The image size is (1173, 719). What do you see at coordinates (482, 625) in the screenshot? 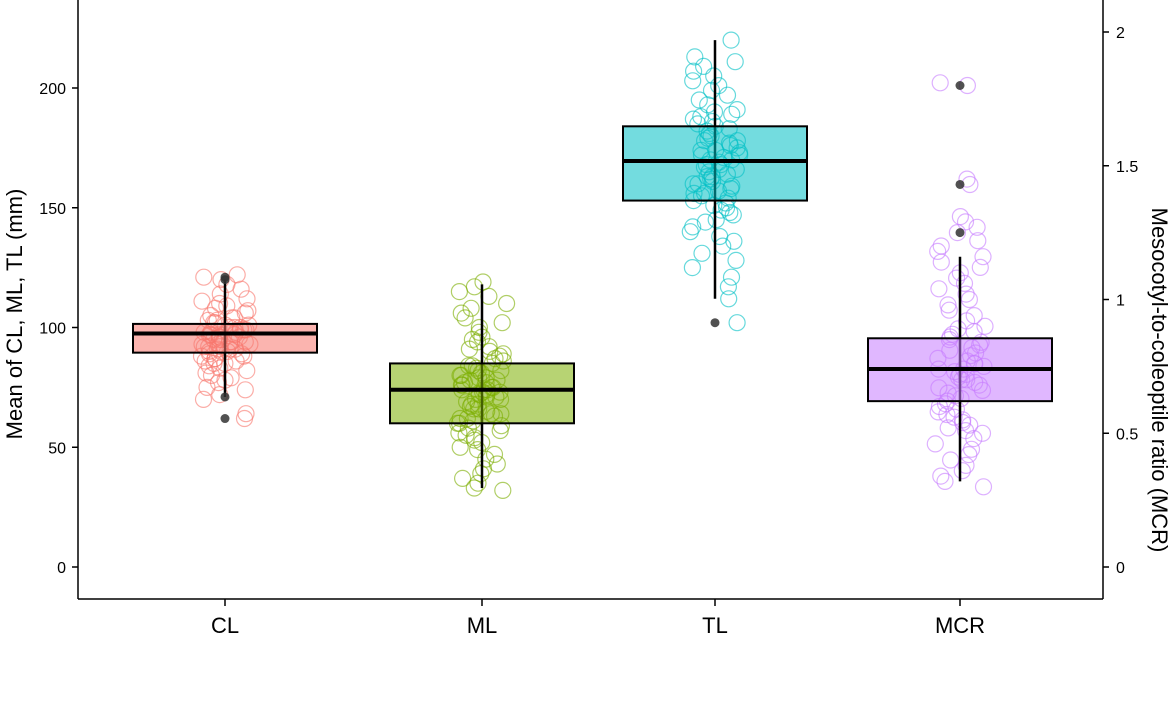
I see `x-tick-label-ml: ML` at bounding box center [482, 625].